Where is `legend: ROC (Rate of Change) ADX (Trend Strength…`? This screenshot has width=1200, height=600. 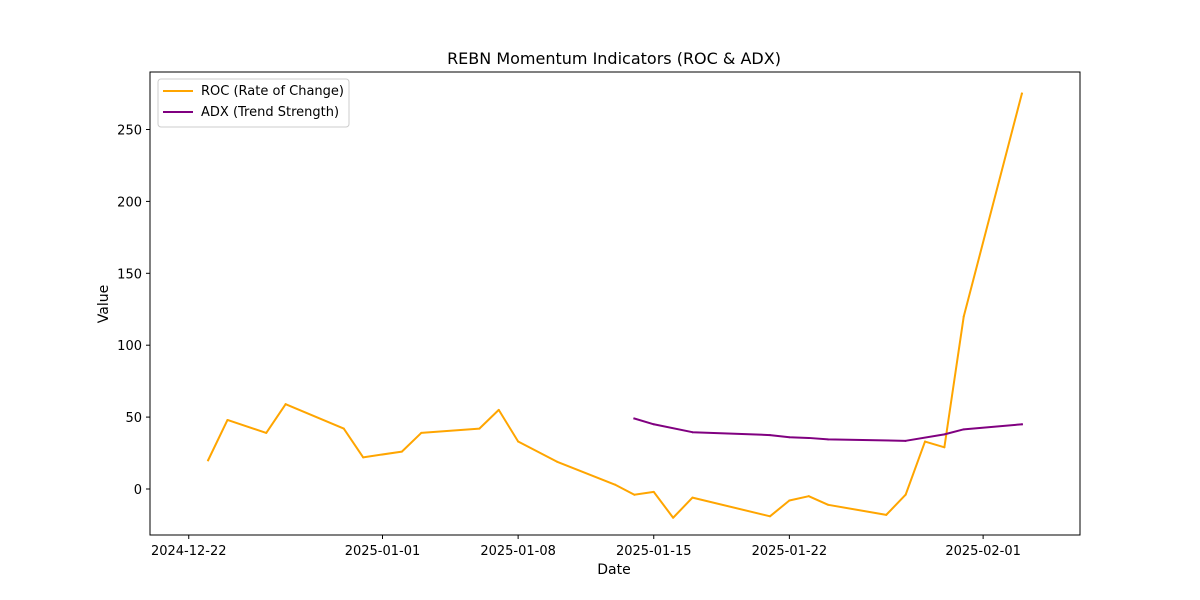 legend: ROC (Rate of Change) ADX (Trend Strength… is located at coordinates (253, 103).